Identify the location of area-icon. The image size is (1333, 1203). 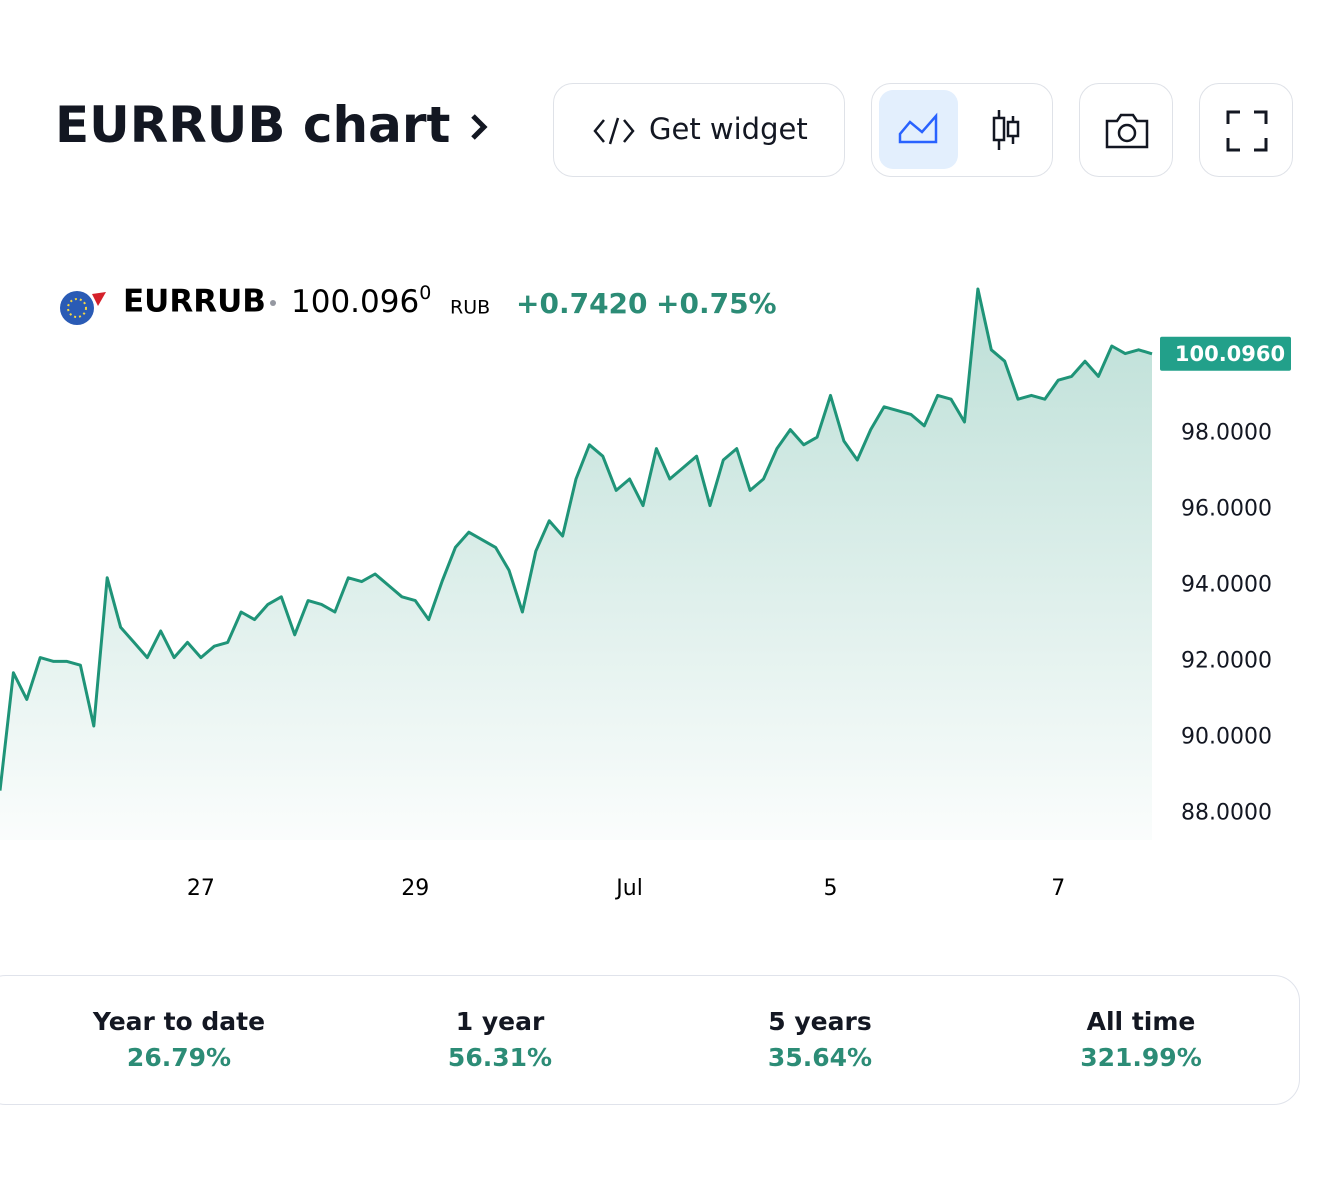
(918, 128).